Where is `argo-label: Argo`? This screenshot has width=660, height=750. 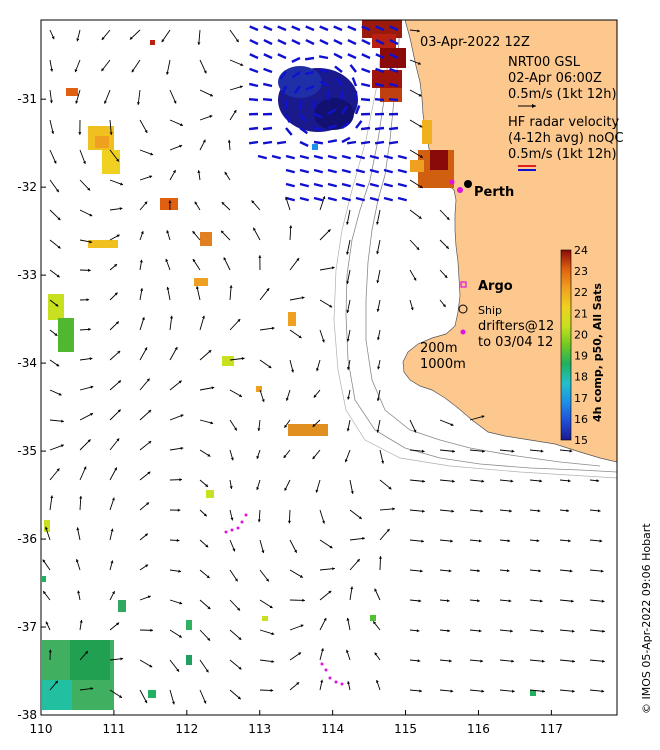 argo-label: Argo is located at coordinates (495, 286).